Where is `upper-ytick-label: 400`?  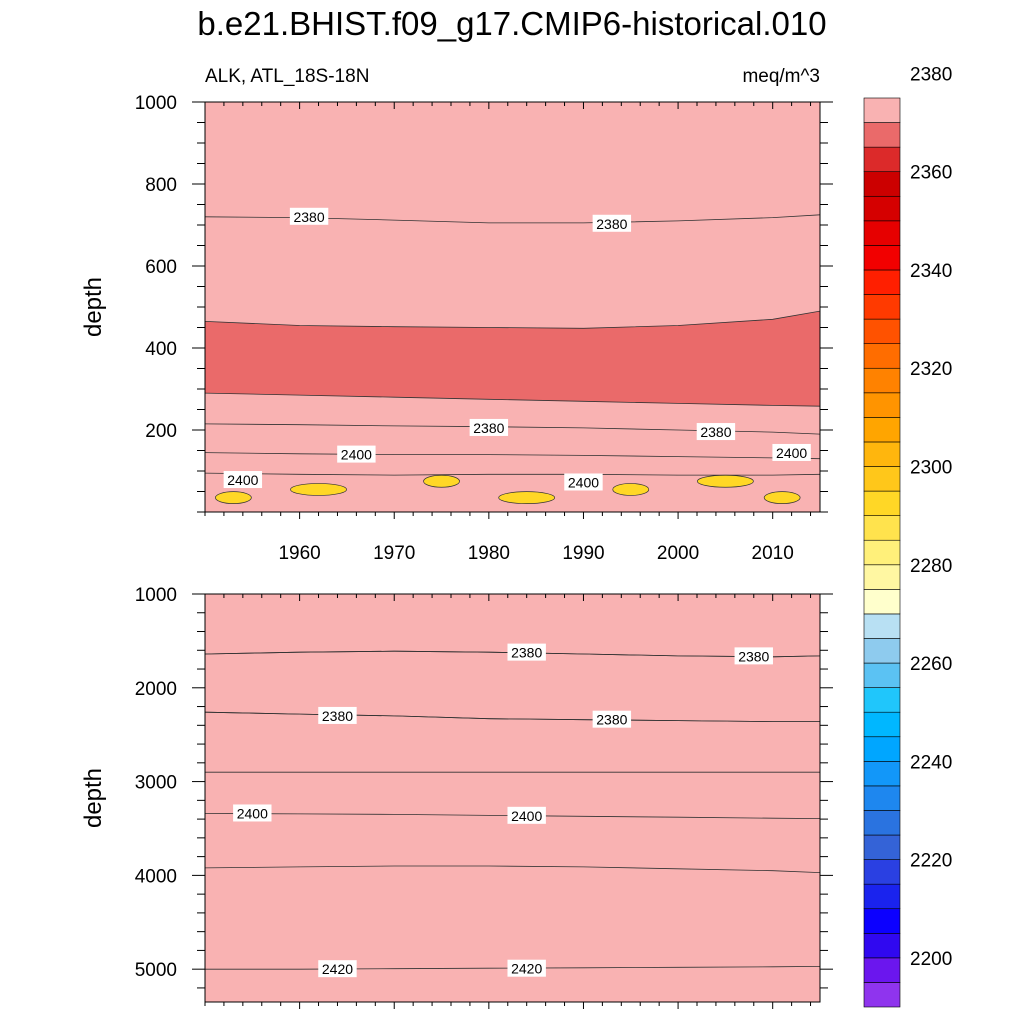 upper-ytick-label: 400 is located at coordinates (161, 349).